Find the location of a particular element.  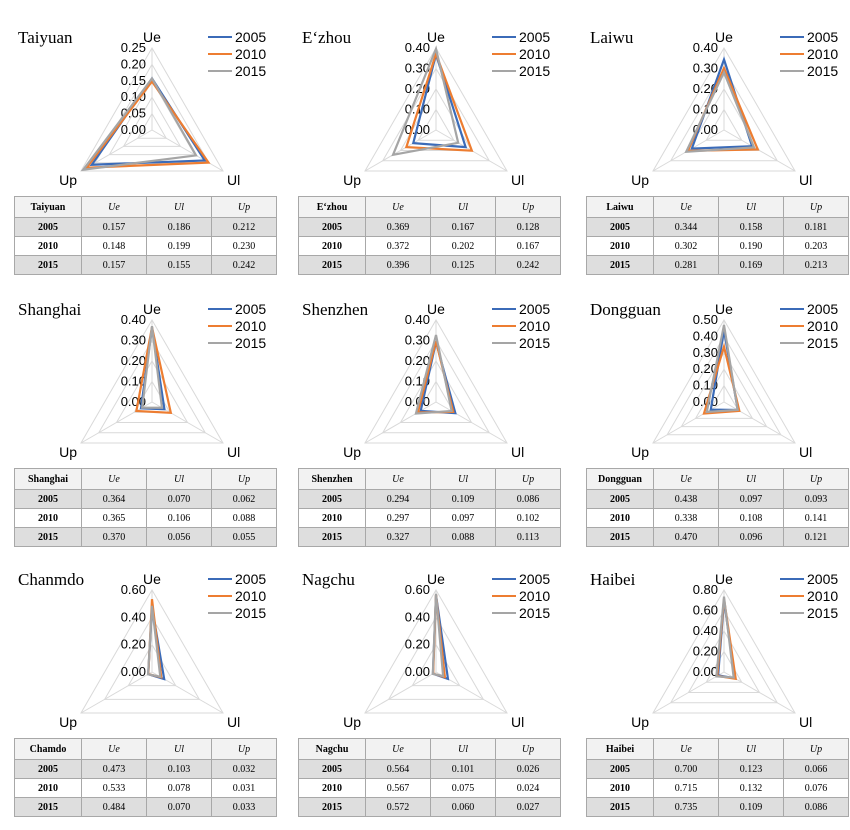

table-value-cell: 0.297 is located at coordinates (398, 518).